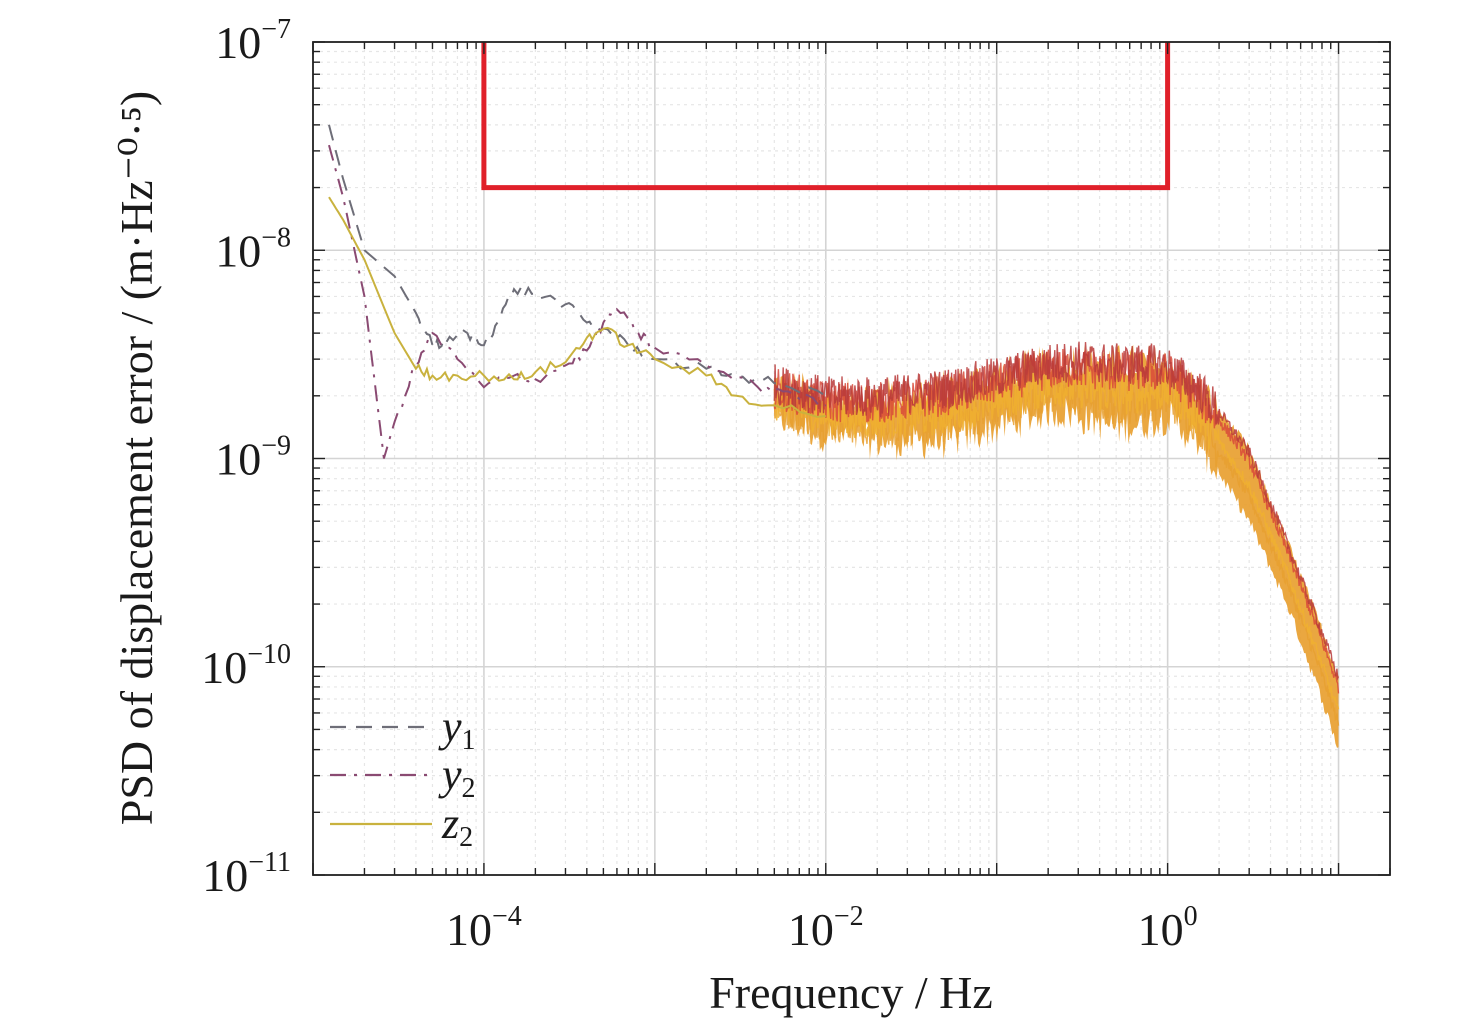 The width and height of the screenshot is (1476, 1026). I want to click on y-tick-exponent: −8, so click(276, 237).